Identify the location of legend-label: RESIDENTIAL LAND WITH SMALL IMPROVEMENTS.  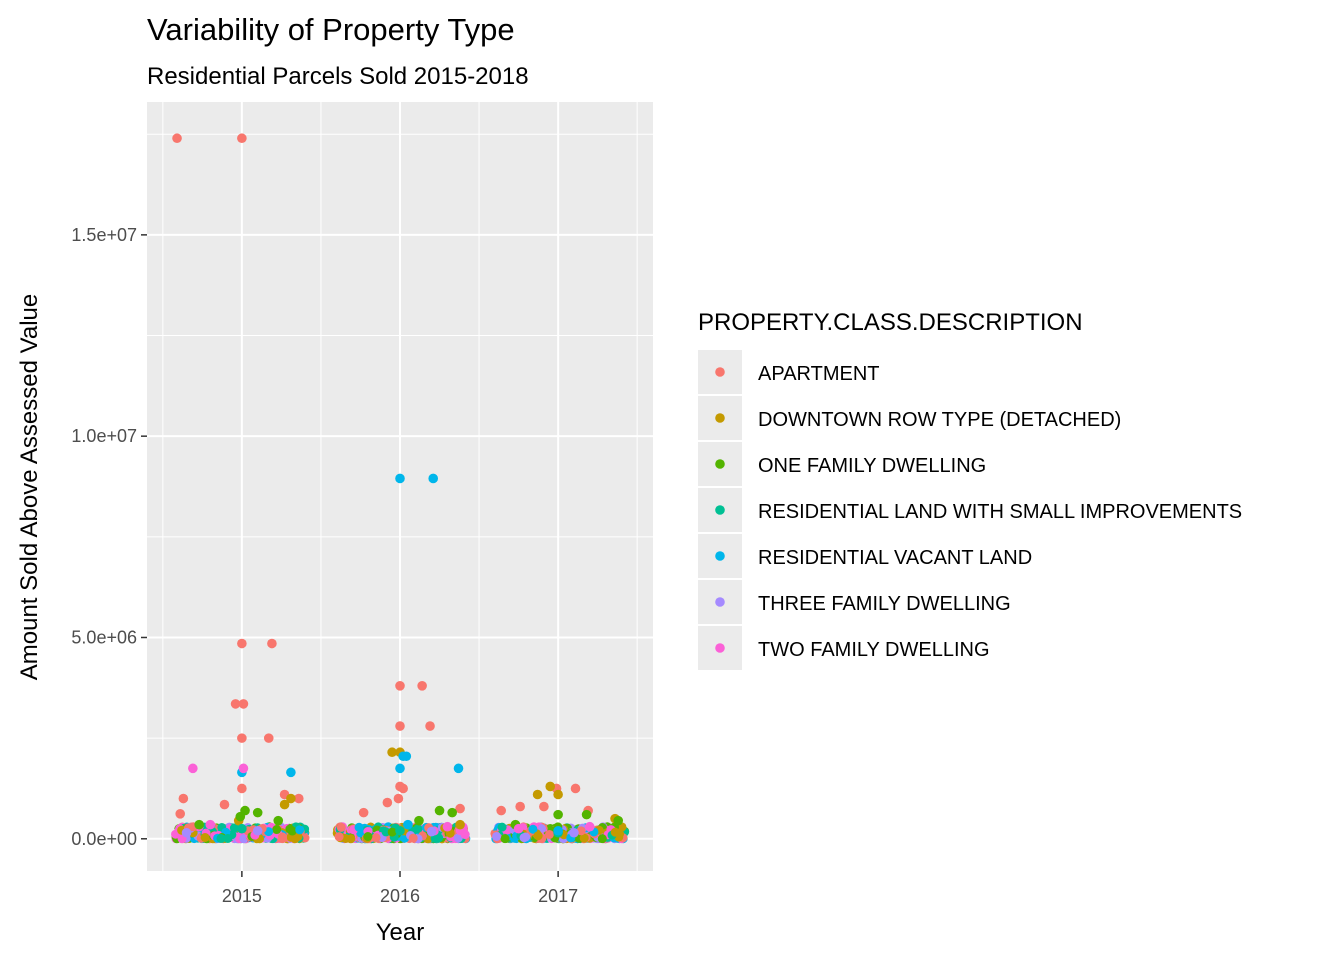
(1000, 512).